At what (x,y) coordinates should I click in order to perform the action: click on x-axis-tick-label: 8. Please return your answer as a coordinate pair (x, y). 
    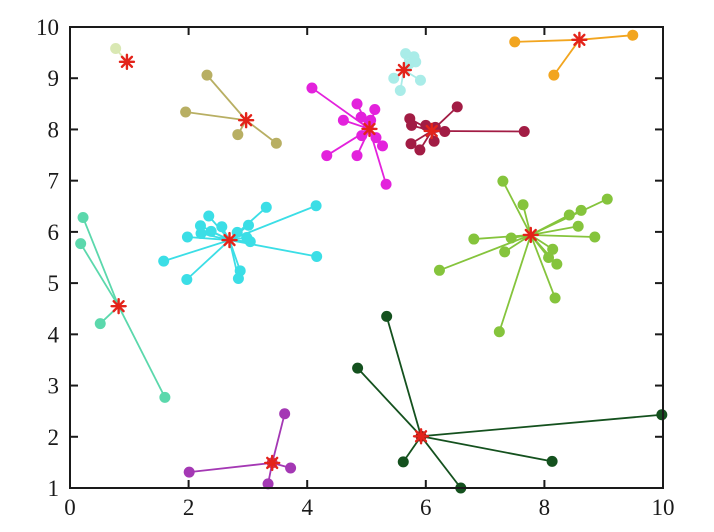
    Looking at the image, I should click on (545, 507).